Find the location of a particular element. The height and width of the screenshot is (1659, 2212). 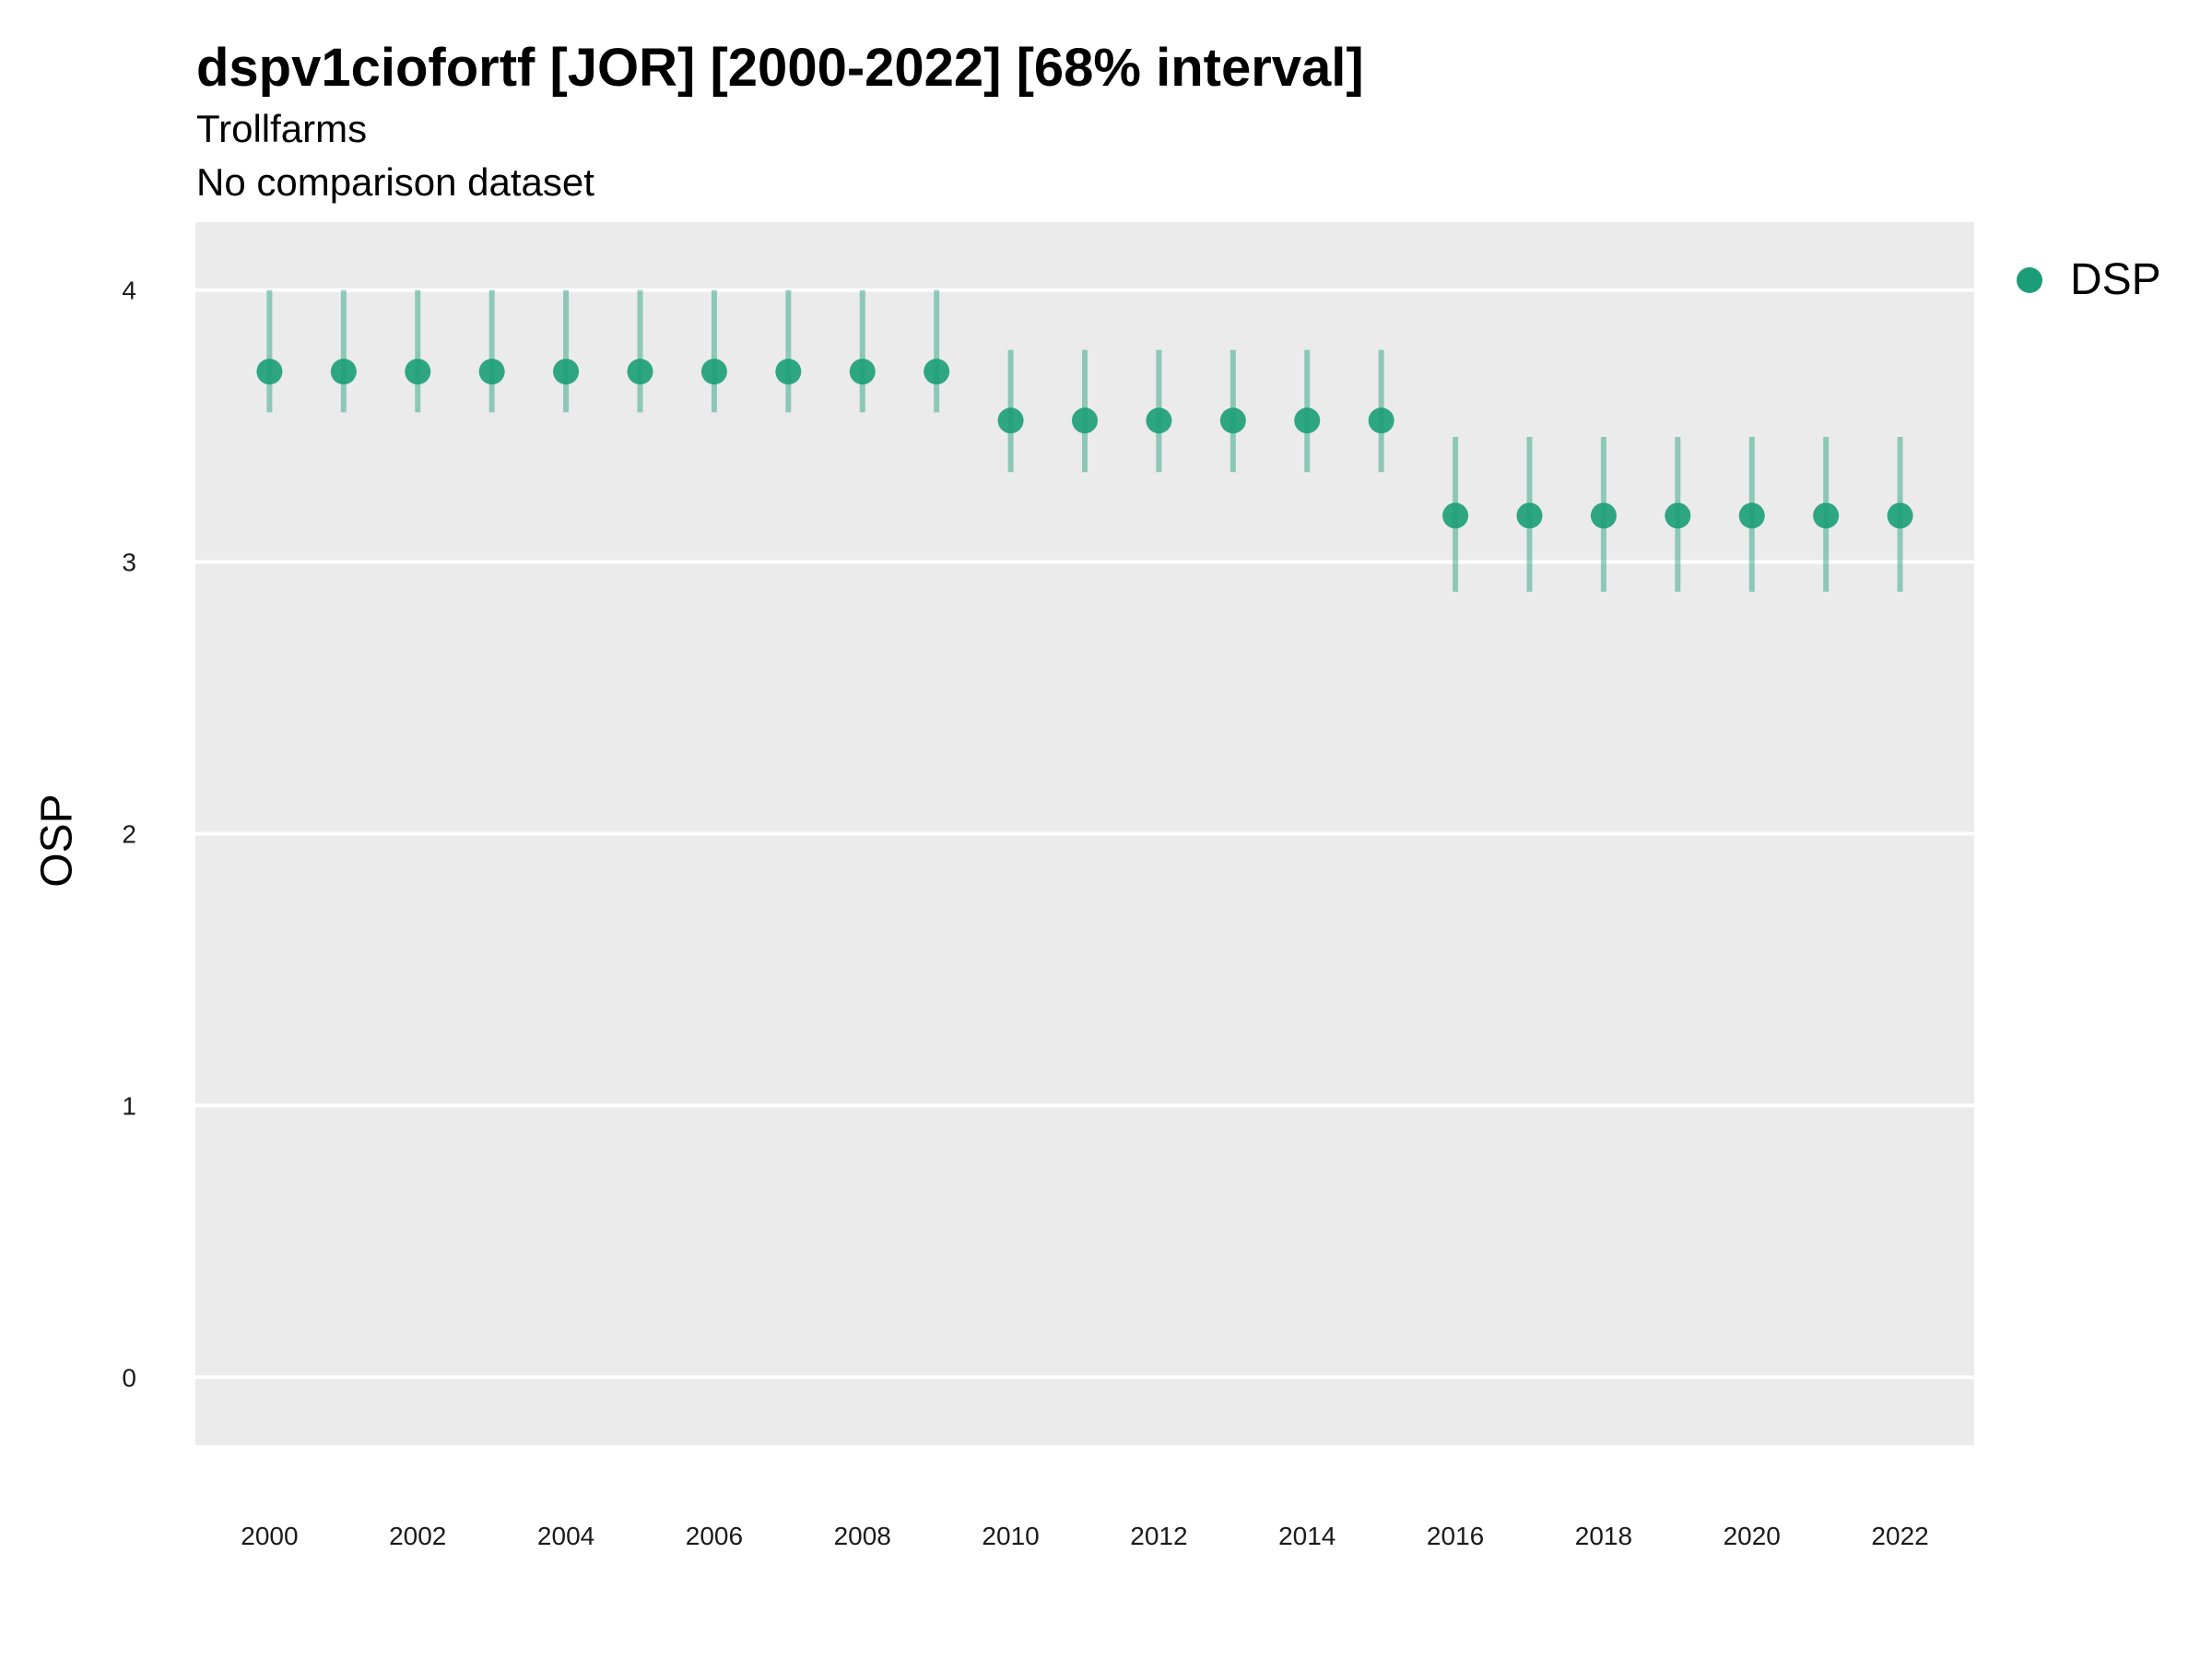

x-tick-label-2000: 2000 is located at coordinates (269, 1536).